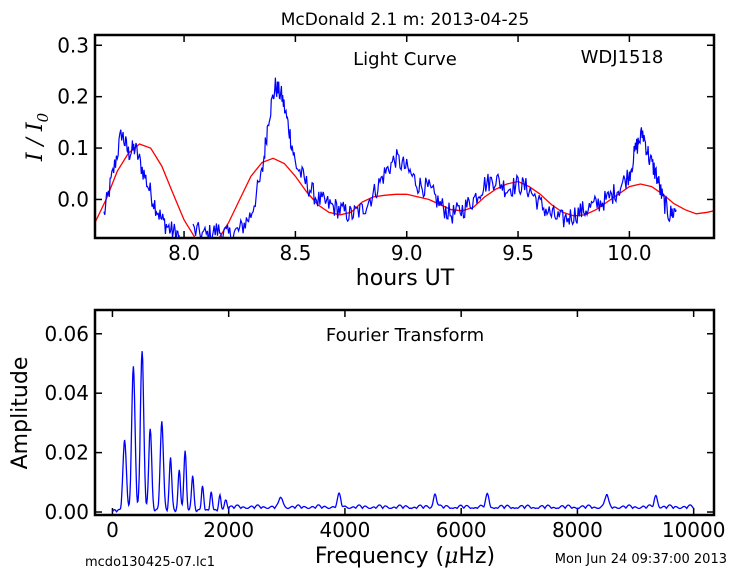 The image size is (742, 581). Describe the element at coordinates (405, 278) in the screenshot. I see `light-curve-xlabel: hours UT` at that location.